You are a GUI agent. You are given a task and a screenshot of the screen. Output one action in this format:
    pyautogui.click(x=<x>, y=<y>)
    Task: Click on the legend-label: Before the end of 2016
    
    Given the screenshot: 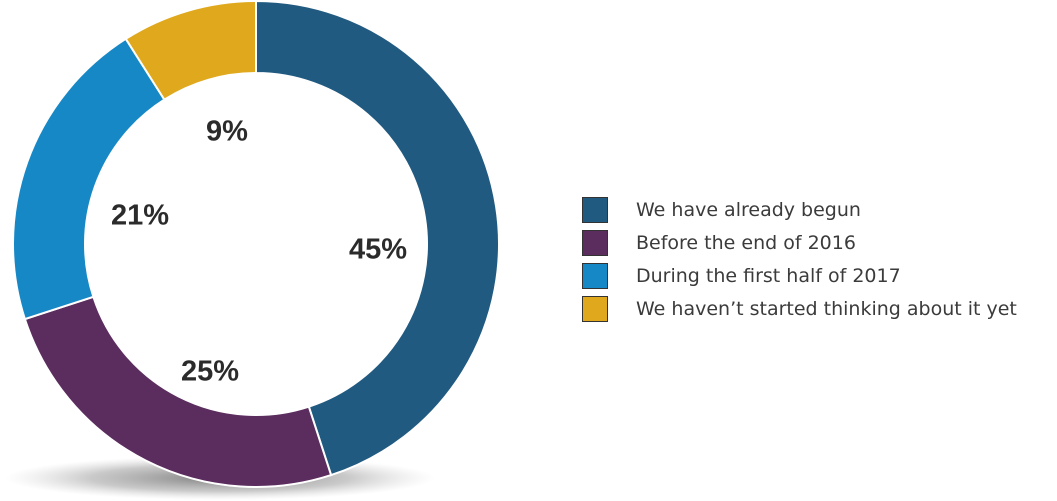 What is the action you would take?
    pyautogui.click(x=746, y=242)
    